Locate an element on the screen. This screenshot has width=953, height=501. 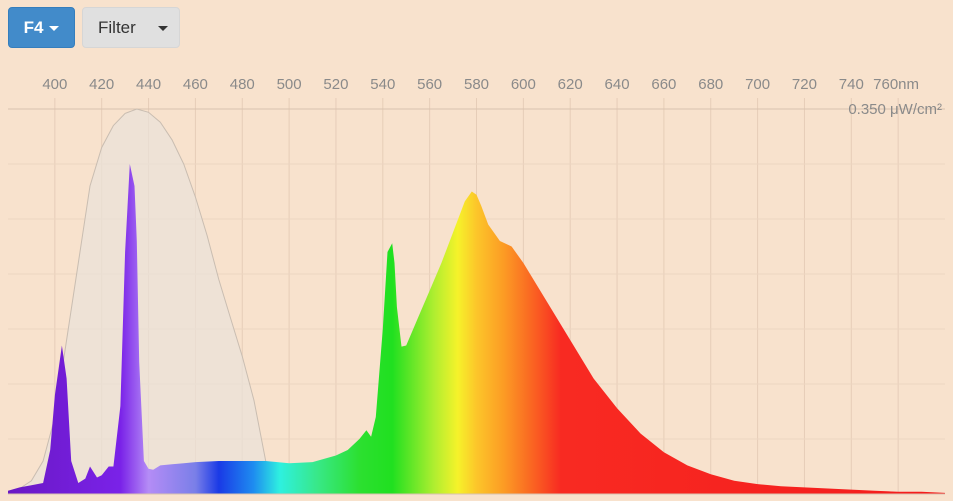
y-max-label: 0.350 μW/cm² is located at coordinates (895, 109).